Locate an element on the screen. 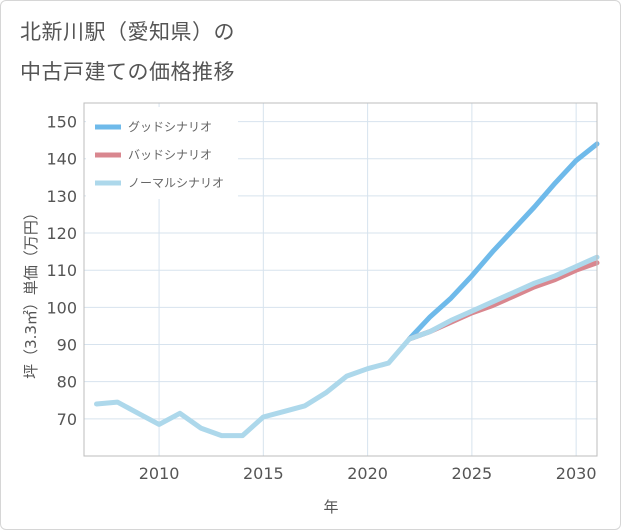 This screenshot has width=621, height=530. x-tick-label: 2020 is located at coordinates (367, 473).